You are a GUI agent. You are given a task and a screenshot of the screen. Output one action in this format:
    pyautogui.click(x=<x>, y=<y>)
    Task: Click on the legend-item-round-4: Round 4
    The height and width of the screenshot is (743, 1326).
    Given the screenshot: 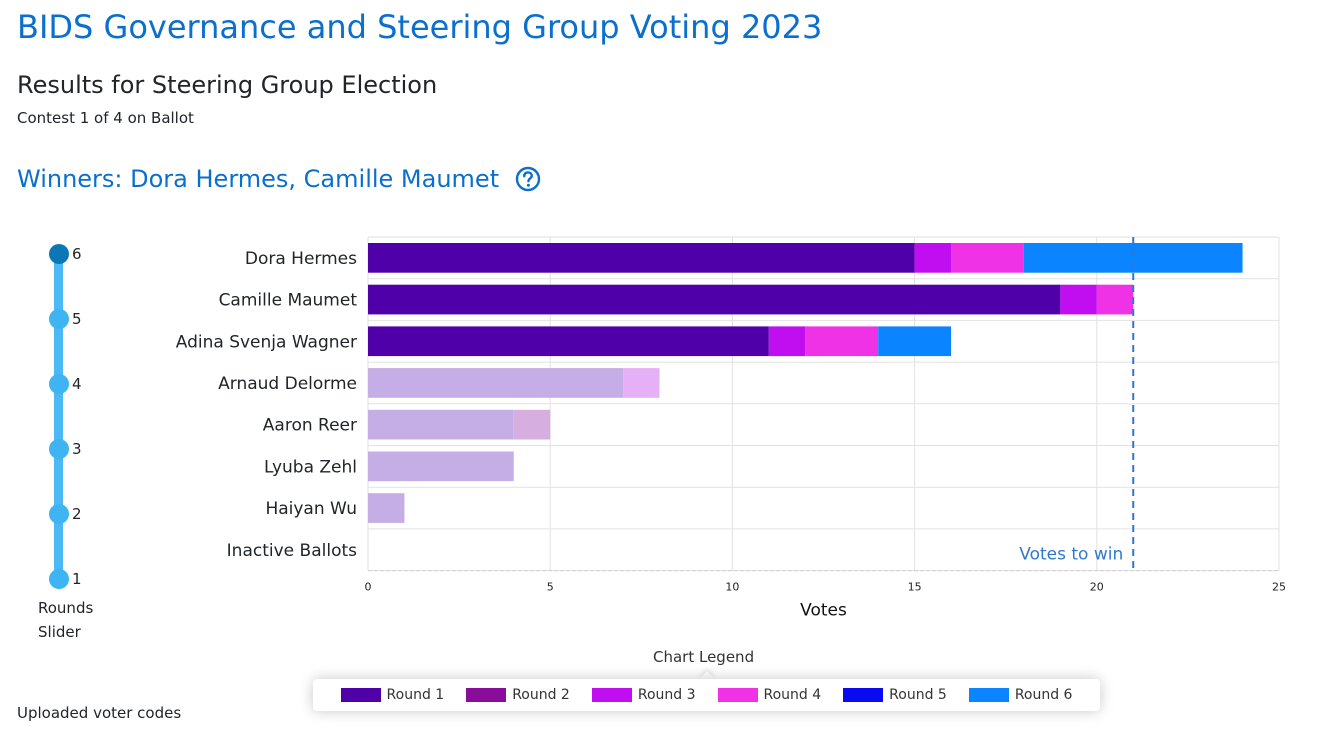 What is the action you would take?
    pyautogui.click(x=769, y=695)
    